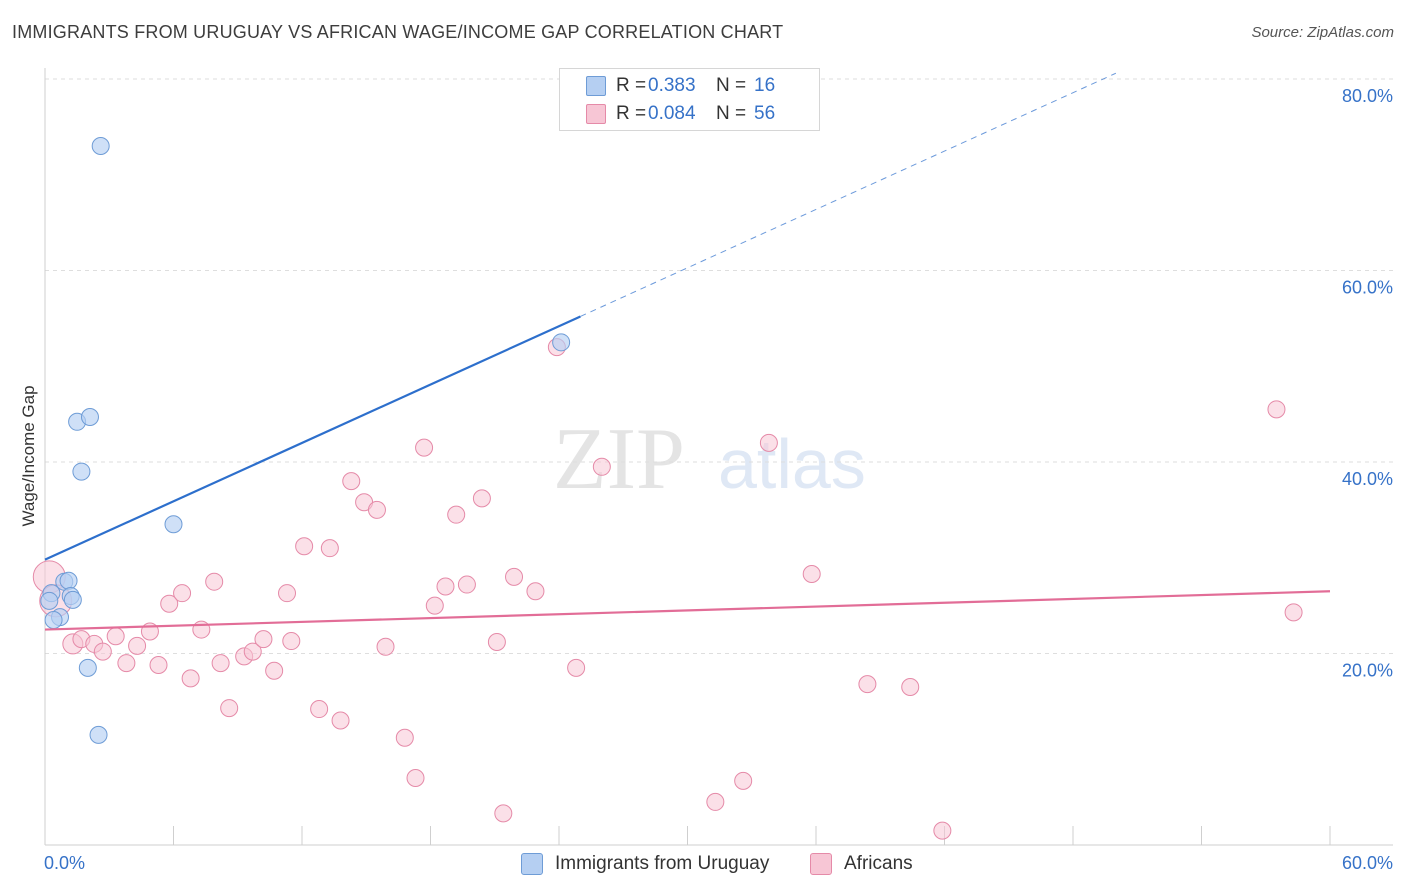 This screenshot has height=892, width=1406. What do you see at coordinates (821, 864) in the screenshot?
I see `bottom-legend-swatch-africans` at bounding box center [821, 864].